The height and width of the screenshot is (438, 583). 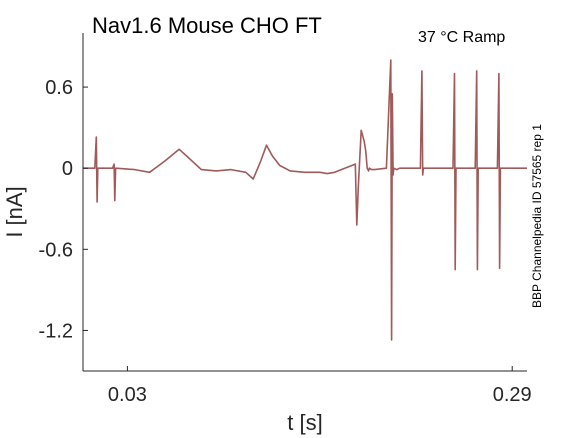 What do you see at coordinates (304, 422) in the screenshot?
I see `x-axis-label: t [s]` at bounding box center [304, 422].